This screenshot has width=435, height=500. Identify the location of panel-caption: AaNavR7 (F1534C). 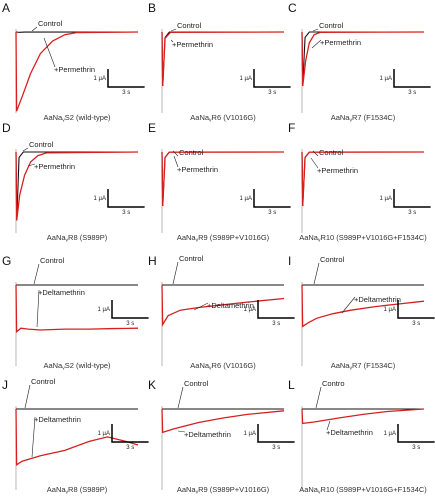
(363, 366).